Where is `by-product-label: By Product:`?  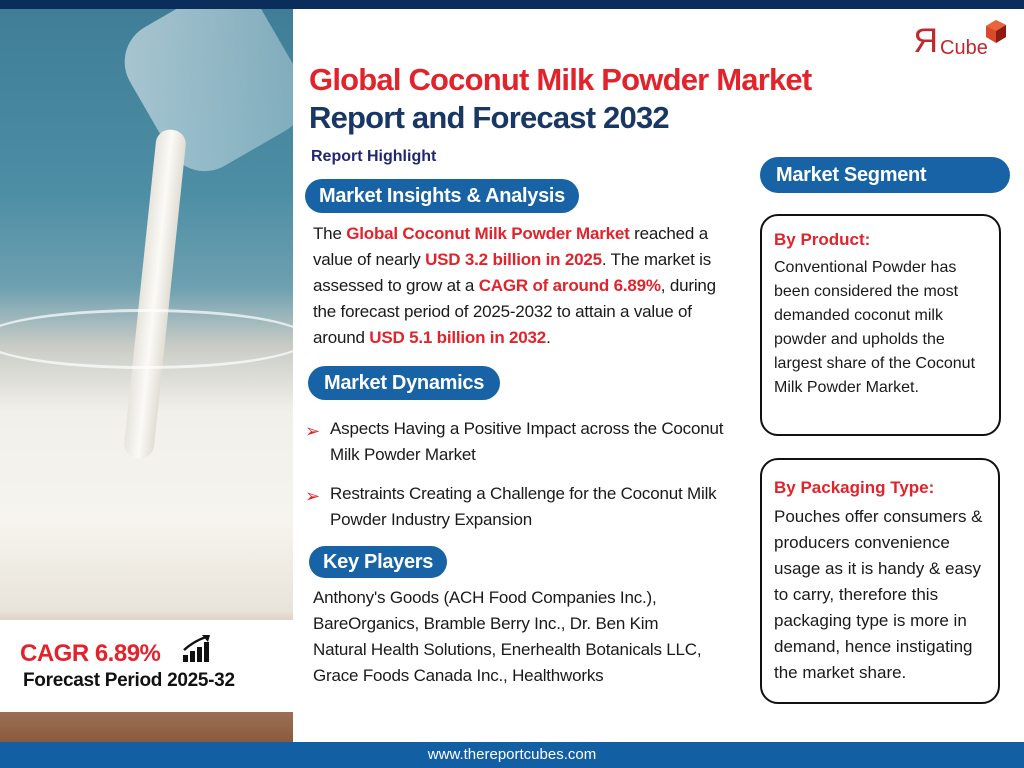 by-product-label: By Product: is located at coordinates (822, 239).